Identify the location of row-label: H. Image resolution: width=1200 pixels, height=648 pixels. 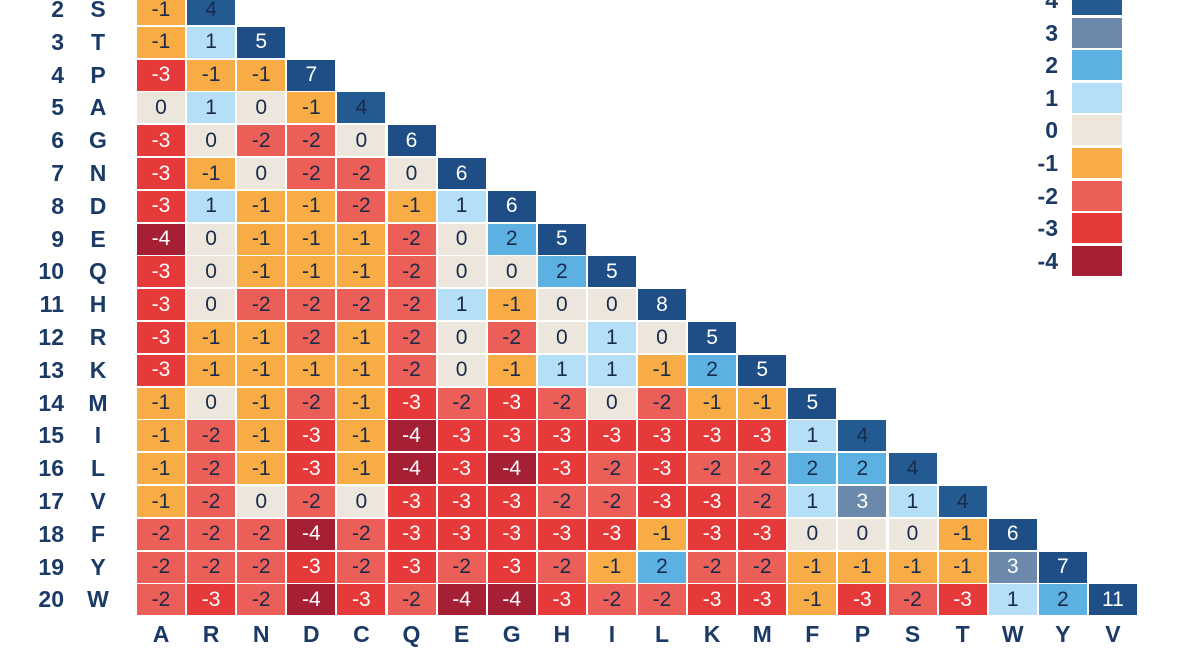
(98, 304).